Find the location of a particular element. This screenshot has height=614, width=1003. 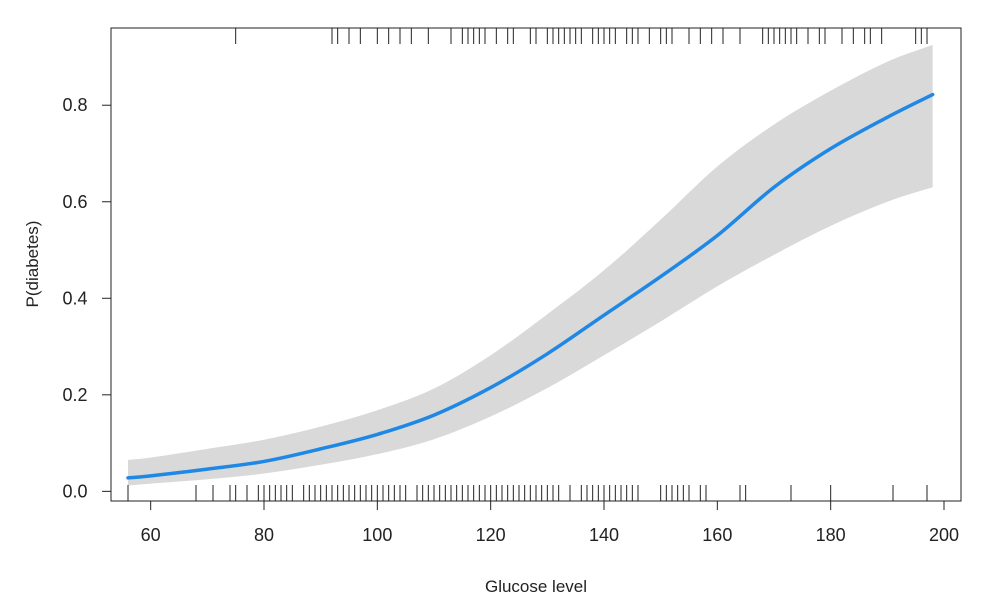

x-axis-title: Glucose level is located at coordinates (536, 586).